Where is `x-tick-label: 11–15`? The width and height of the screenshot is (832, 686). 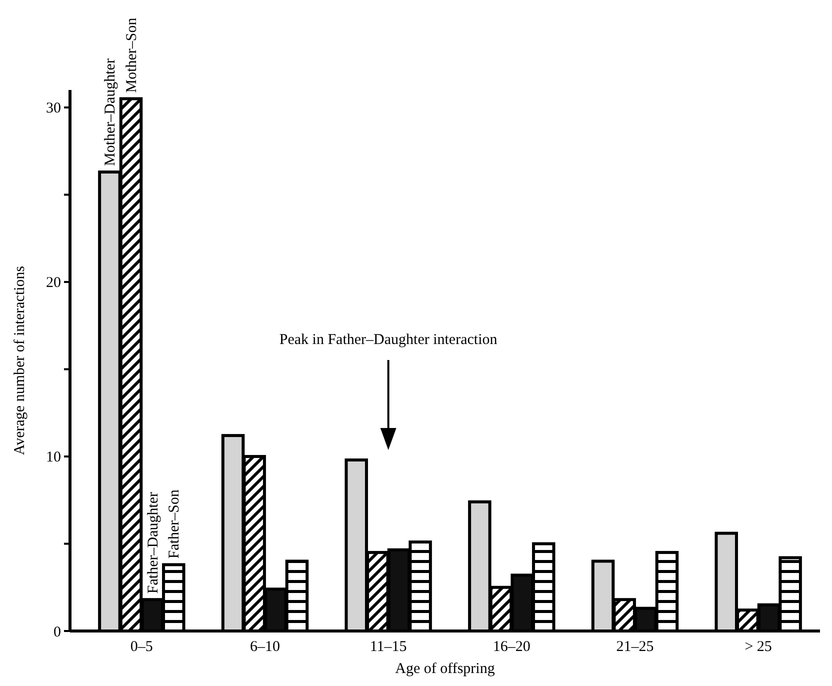 x-tick-label: 11–15 is located at coordinates (388, 647).